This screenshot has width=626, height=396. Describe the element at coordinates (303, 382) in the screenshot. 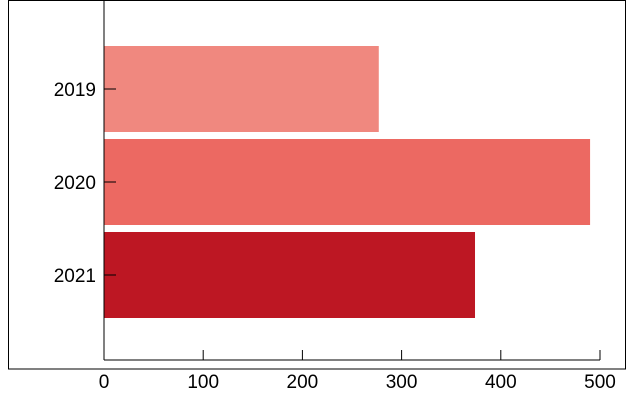

I see `x-tick-label: 200` at that location.